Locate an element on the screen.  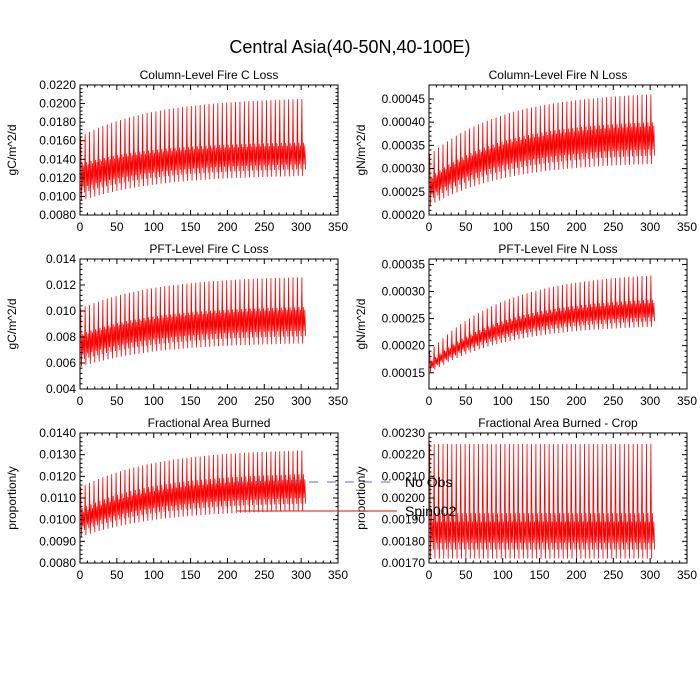
y-tick-label: 0.00200 is located at coordinates (404, 498).